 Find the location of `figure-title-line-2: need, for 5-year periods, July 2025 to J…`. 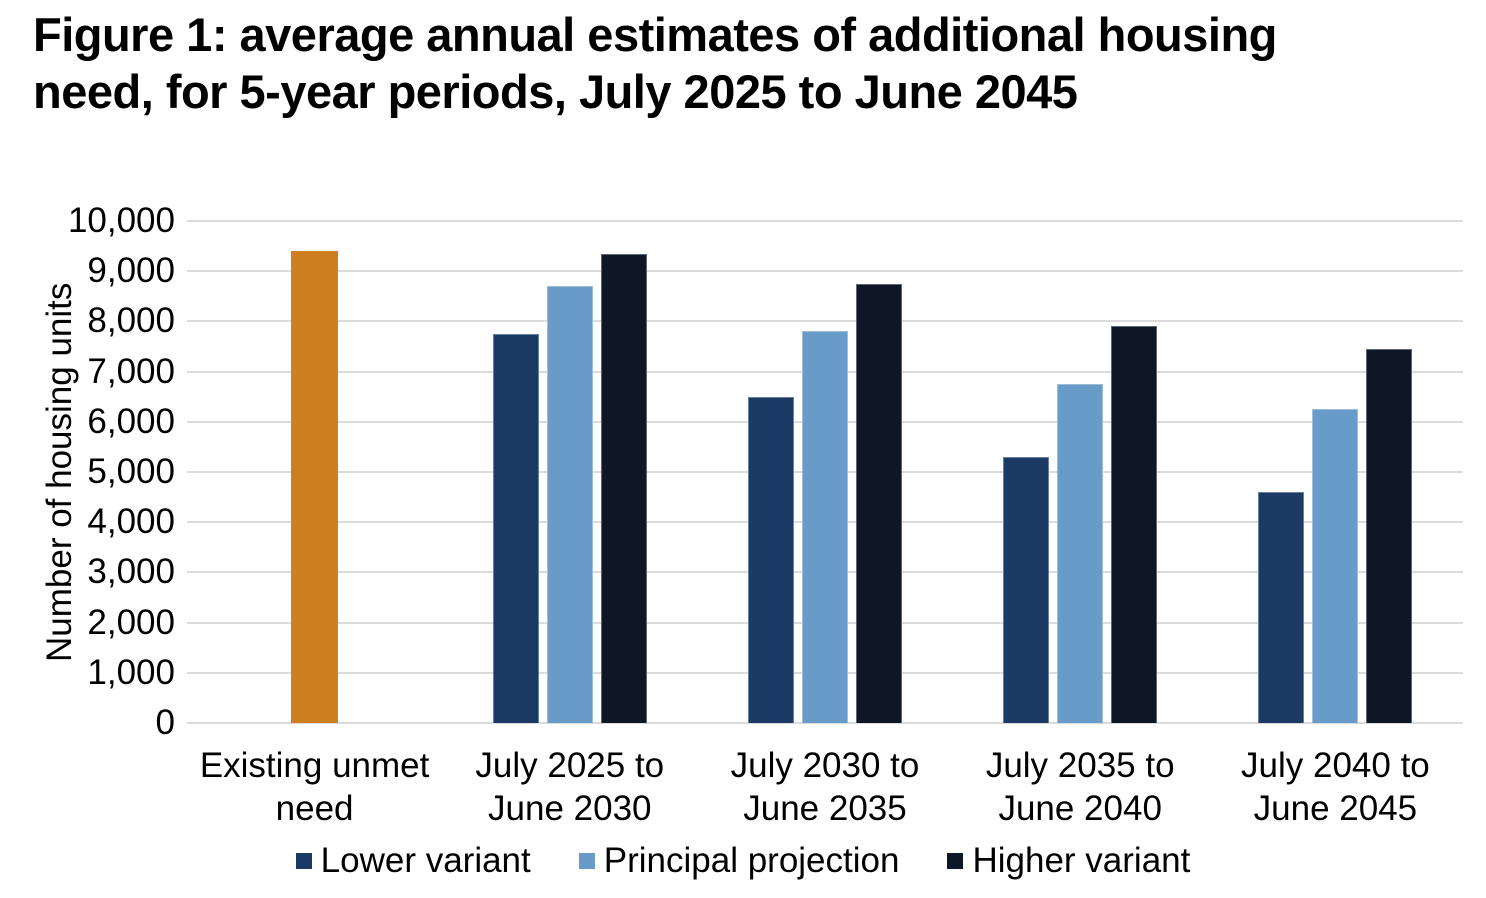

figure-title-line-2: need, for 5-year periods, July 2025 to J… is located at coordinates (555, 91).